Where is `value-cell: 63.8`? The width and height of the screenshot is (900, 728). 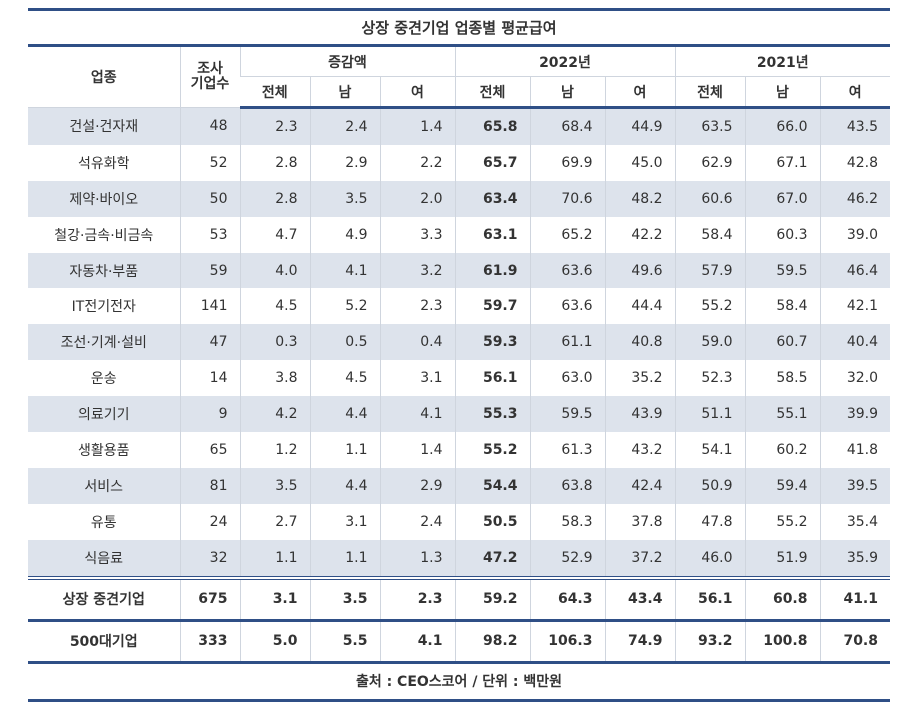
value-cell: 63.8 is located at coordinates (567, 485).